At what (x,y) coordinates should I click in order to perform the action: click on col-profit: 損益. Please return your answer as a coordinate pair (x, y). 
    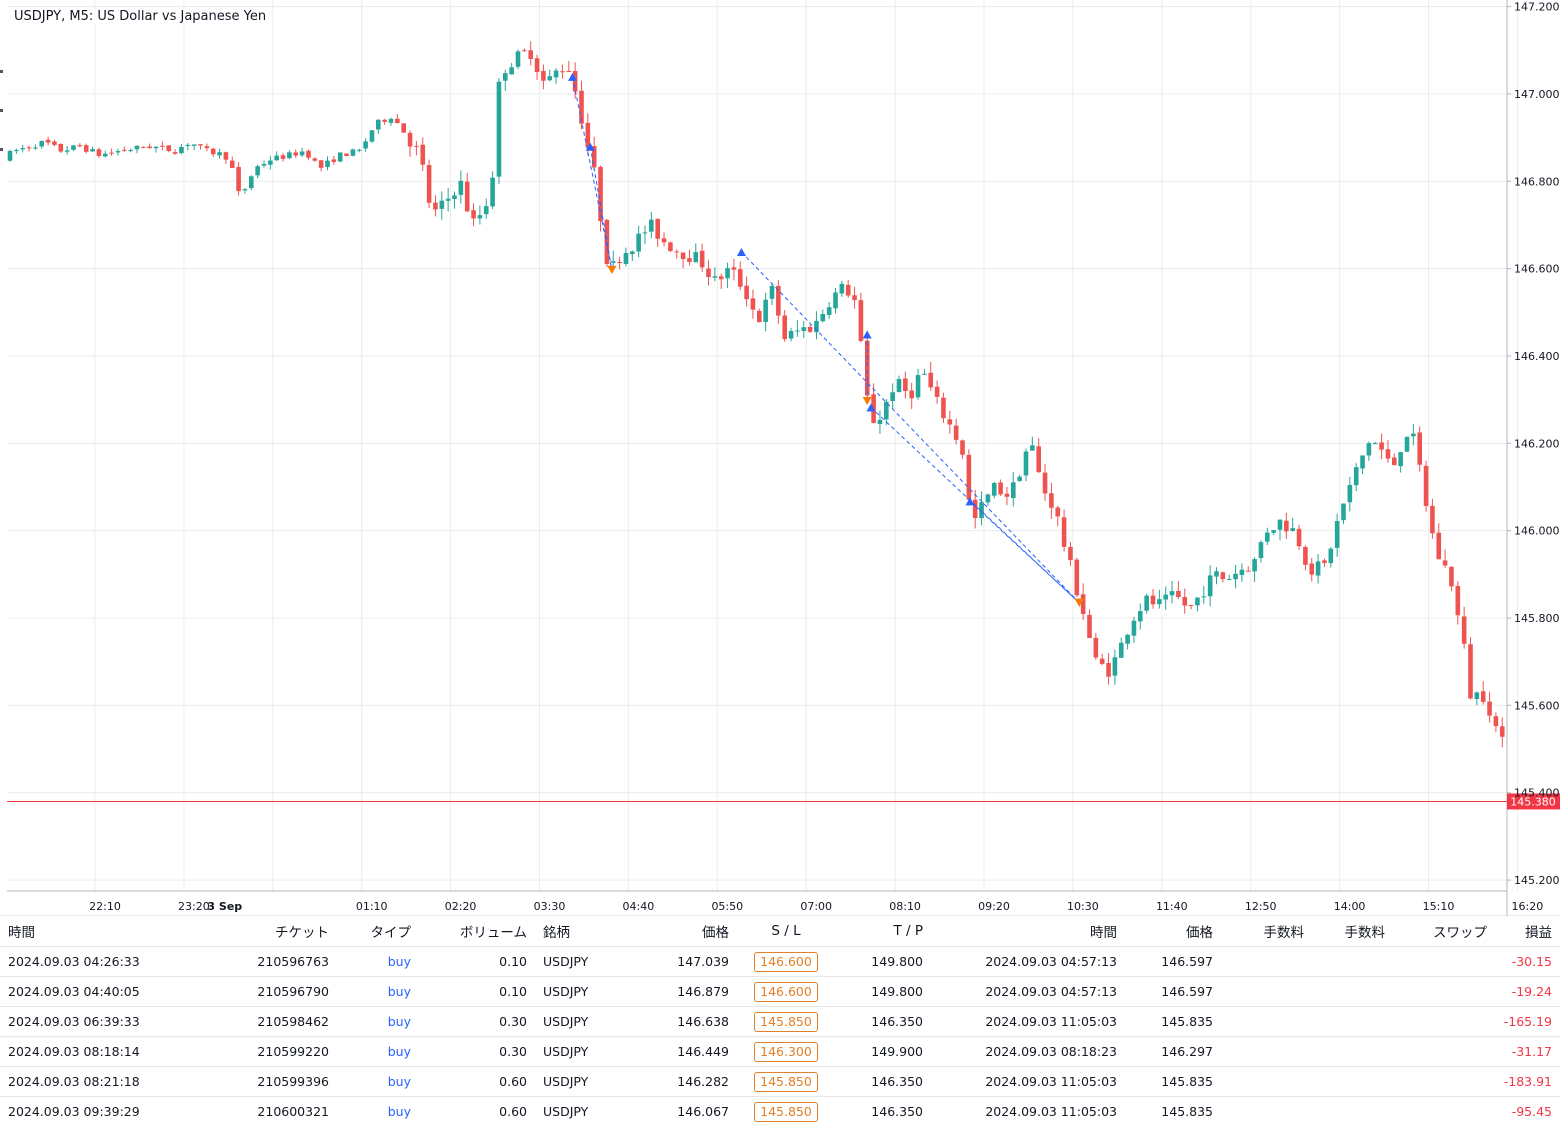
    Looking at the image, I should click on (1538, 933).